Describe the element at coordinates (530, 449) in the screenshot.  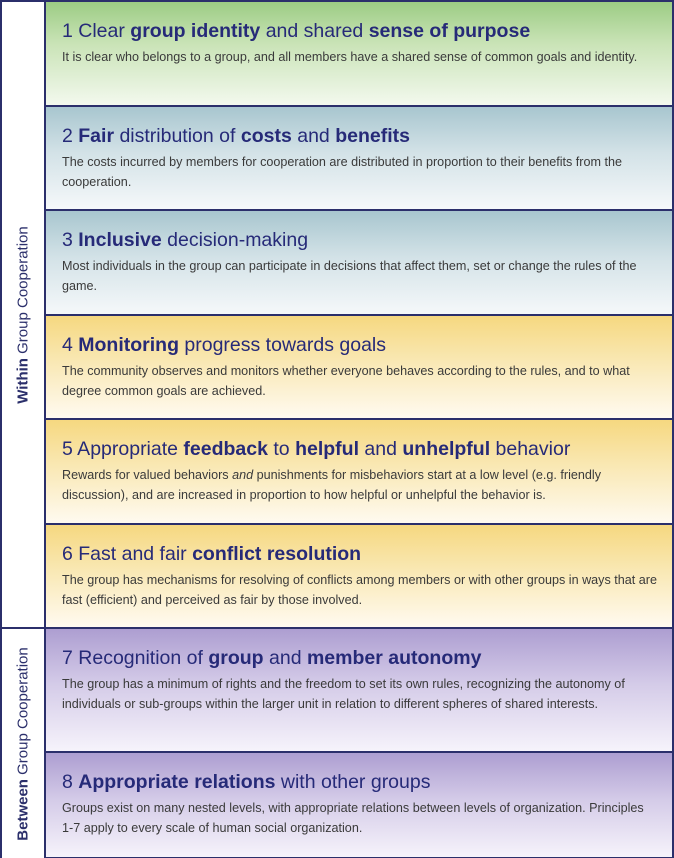
I see `text-run: behavior` at that location.